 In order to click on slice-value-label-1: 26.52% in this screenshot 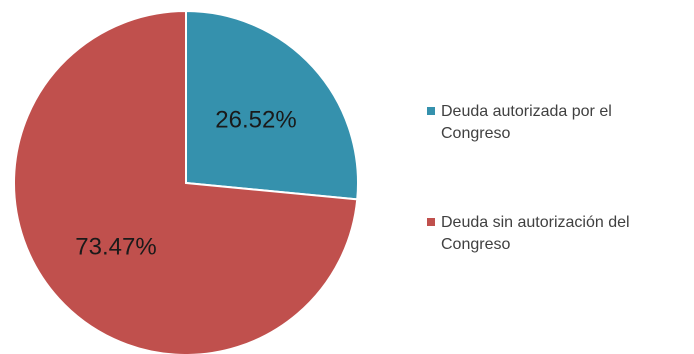, I will do `click(255, 119)`.